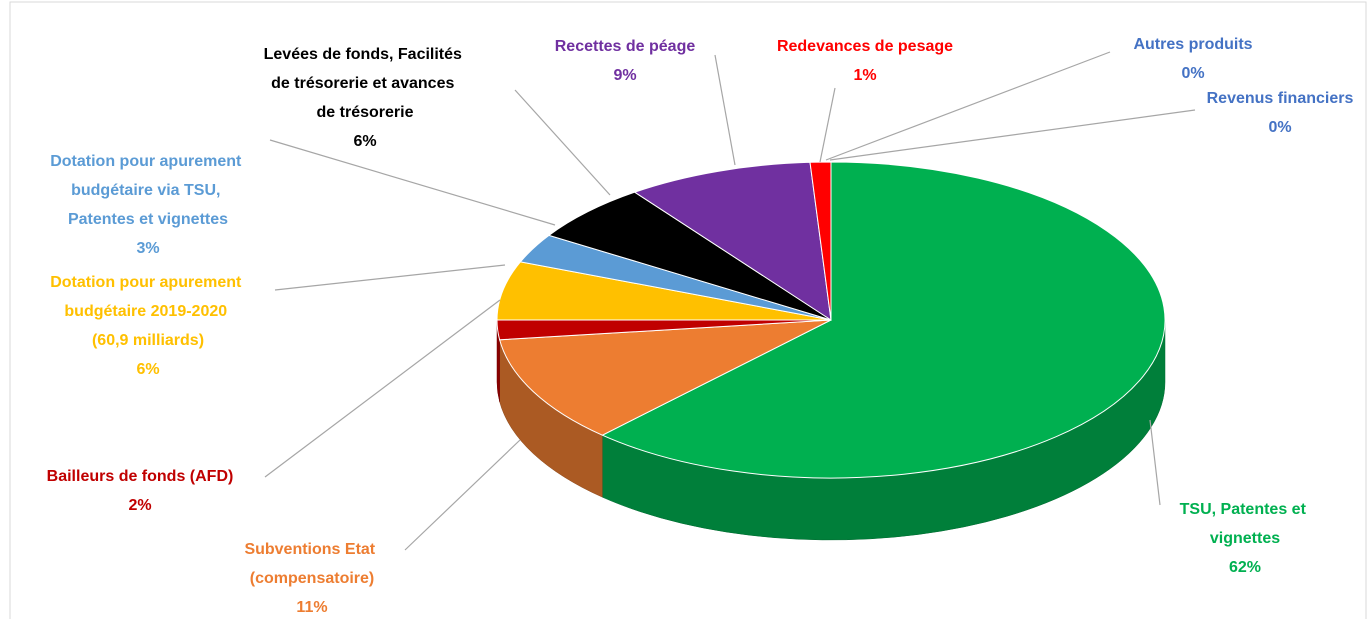  Describe the element at coordinates (864, 75) in the screenshot. I see `data-label: 1%` at that location.